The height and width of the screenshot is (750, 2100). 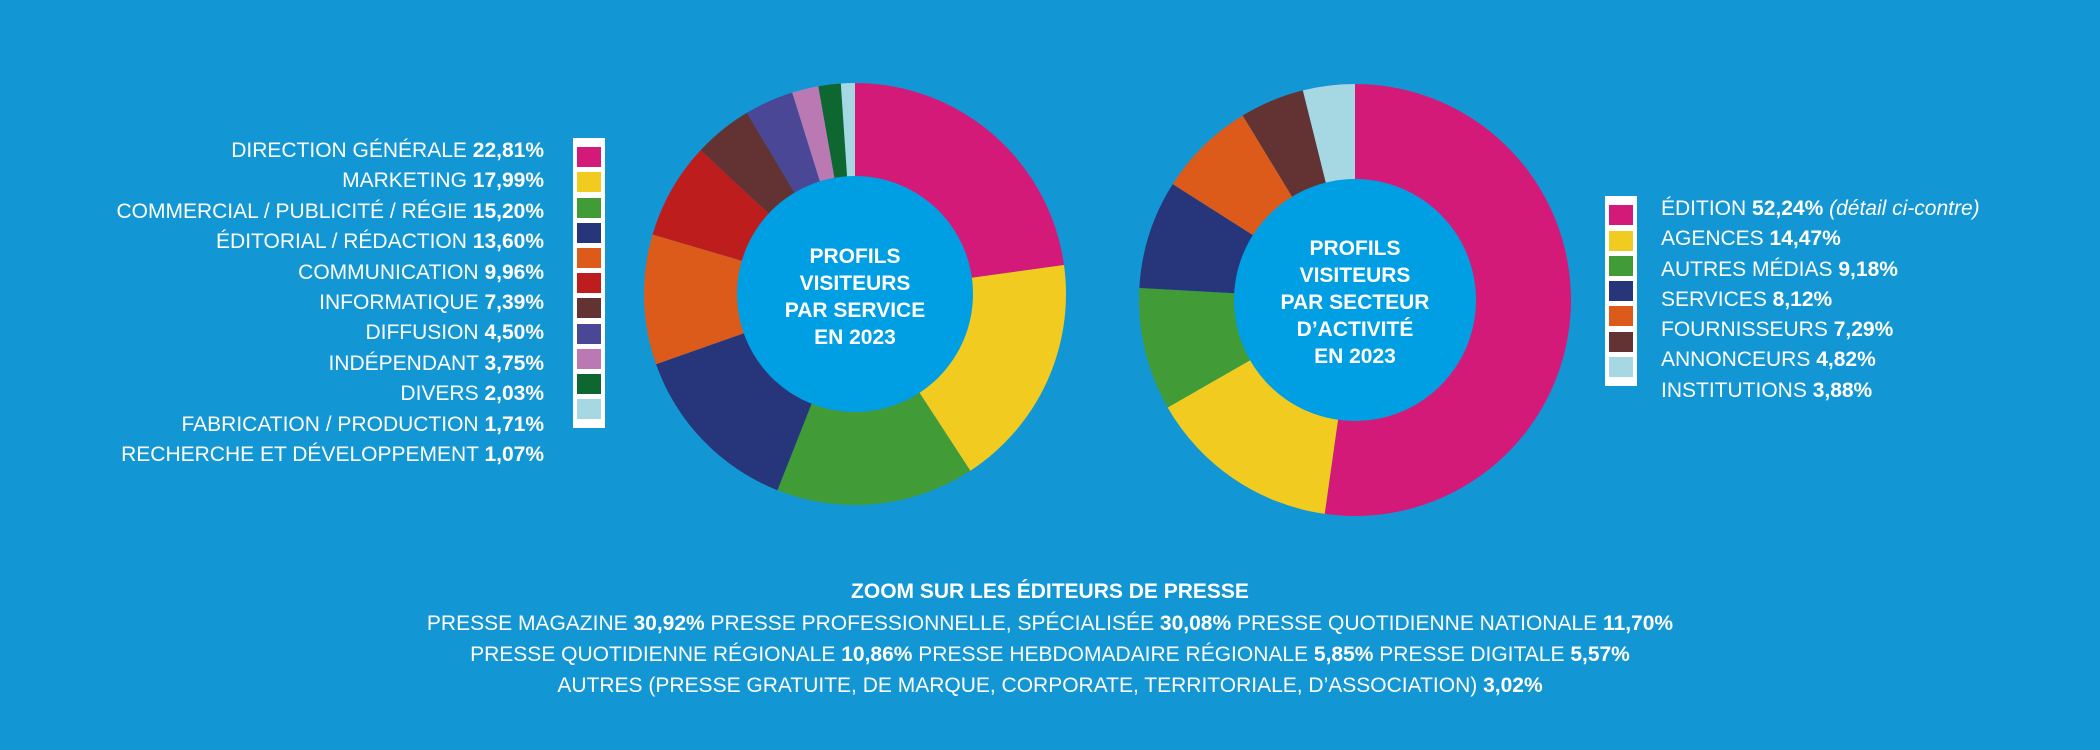 What do you see at coordinates (300, 454) in the screenshot?
I see `legend-label: RECHERCHE ET DÉVELOPPEMENT` at bounding box center [300, 454].